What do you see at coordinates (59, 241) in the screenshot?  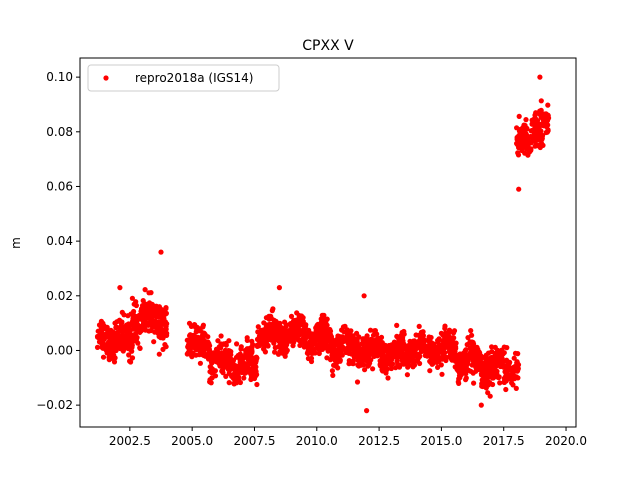 I see `y-tick-label: 0.04` at bounding box center [59, 241].